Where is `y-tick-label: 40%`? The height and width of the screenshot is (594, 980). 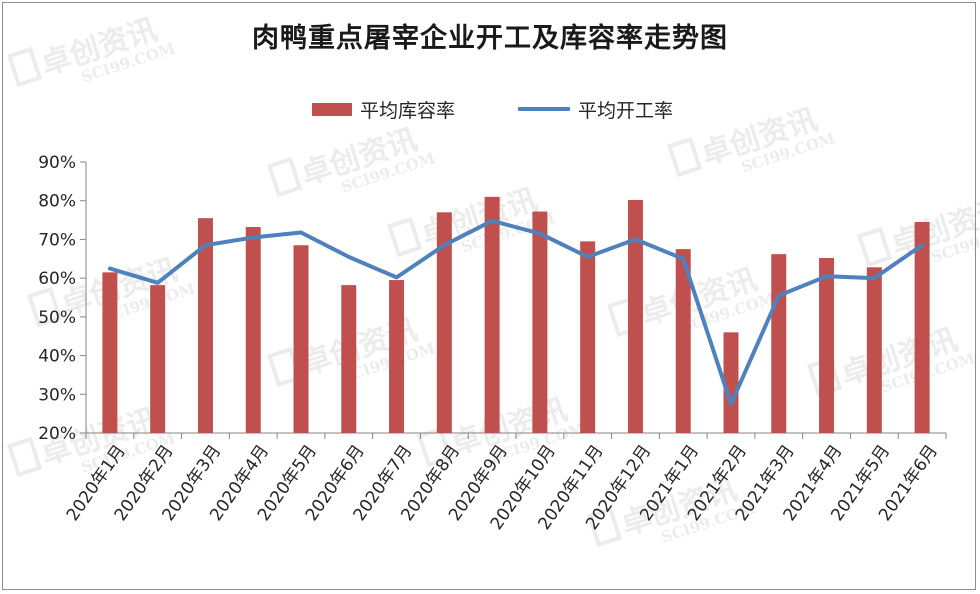
y-tick-label: 40% is located at coordinates (57, 357).